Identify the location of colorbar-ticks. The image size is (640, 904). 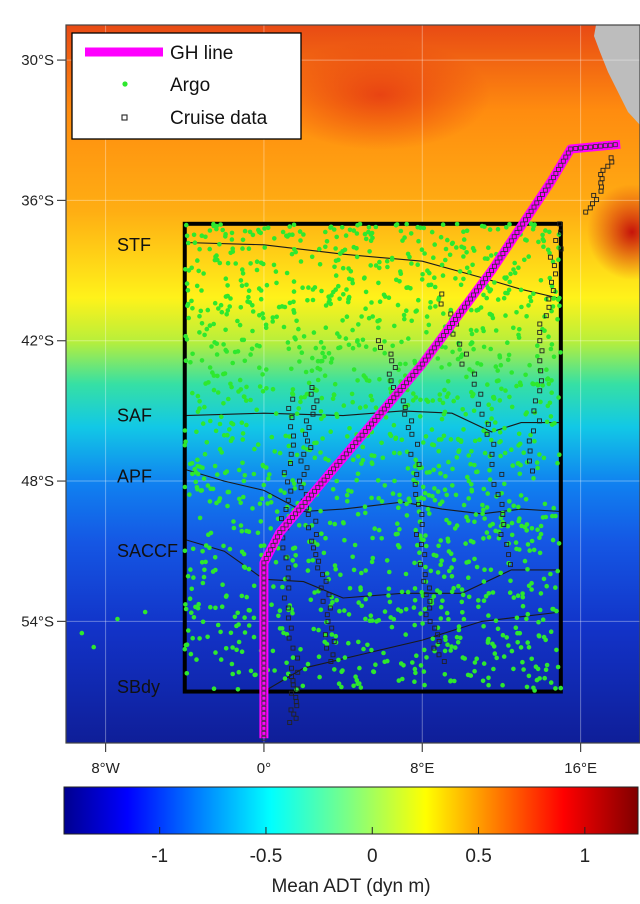
(372, 830).